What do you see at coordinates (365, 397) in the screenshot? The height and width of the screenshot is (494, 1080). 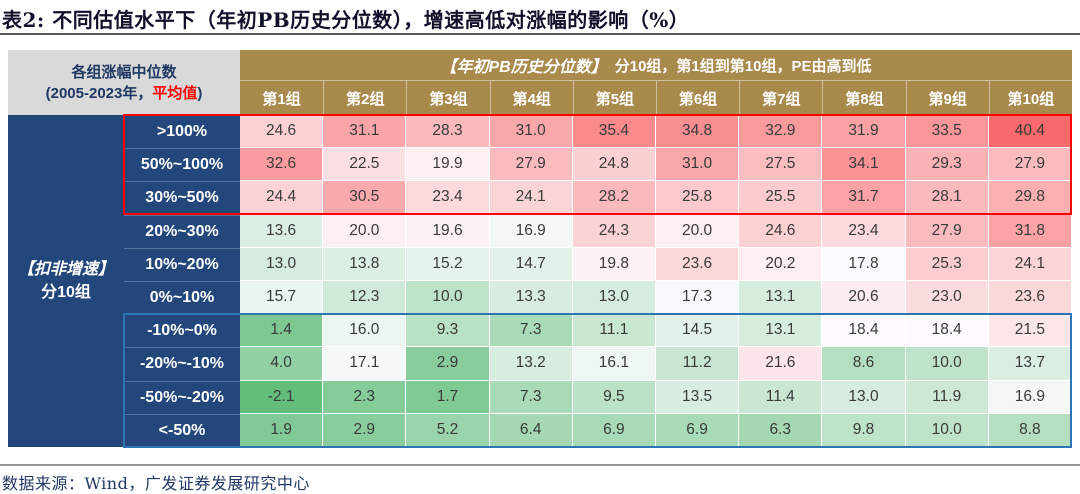 I see `heat-cell: 2.3` at bounding box center [365, 397].